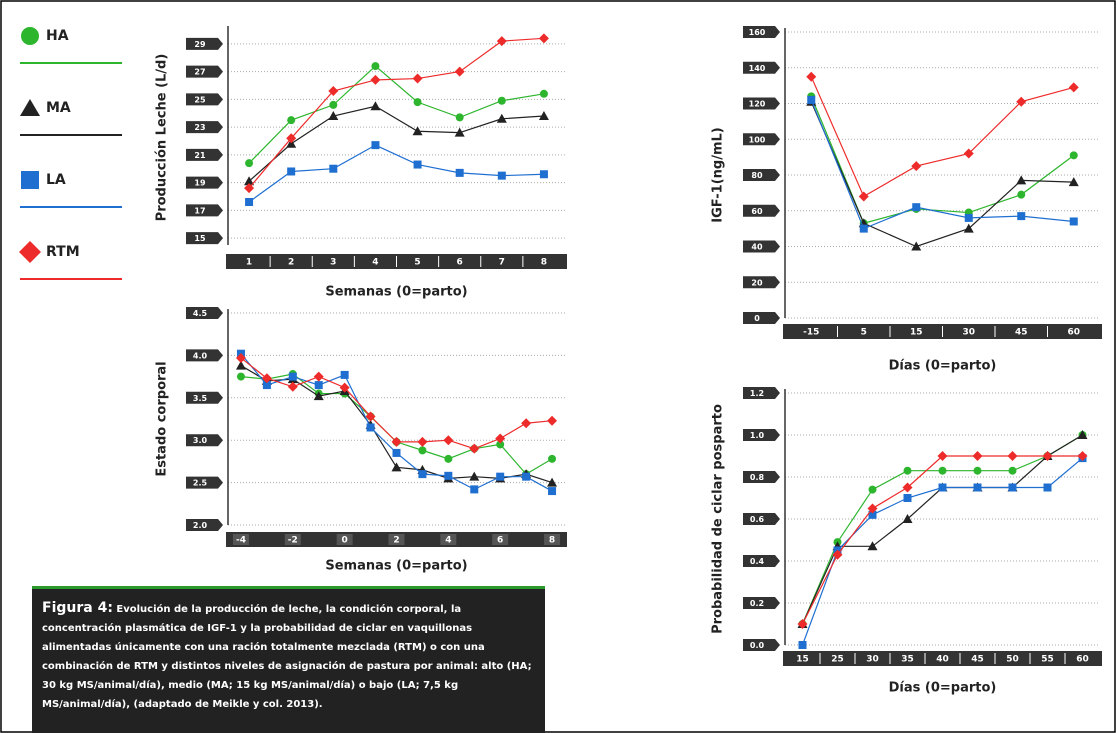 This screenshot has width=1116, height=733. I want to click on x-tick-label: 60, so click(1073, 333).